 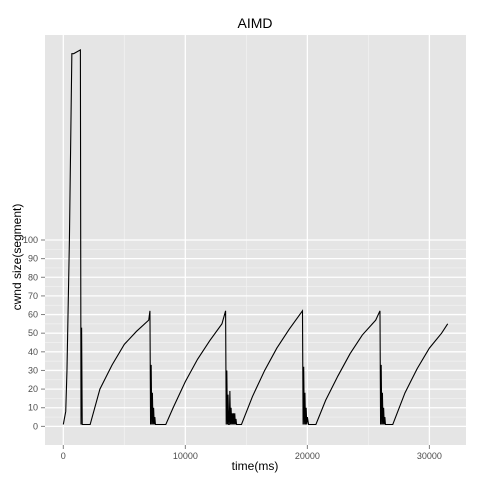 I want to click on chart-title: AIMD, so click(x=255, y=23).